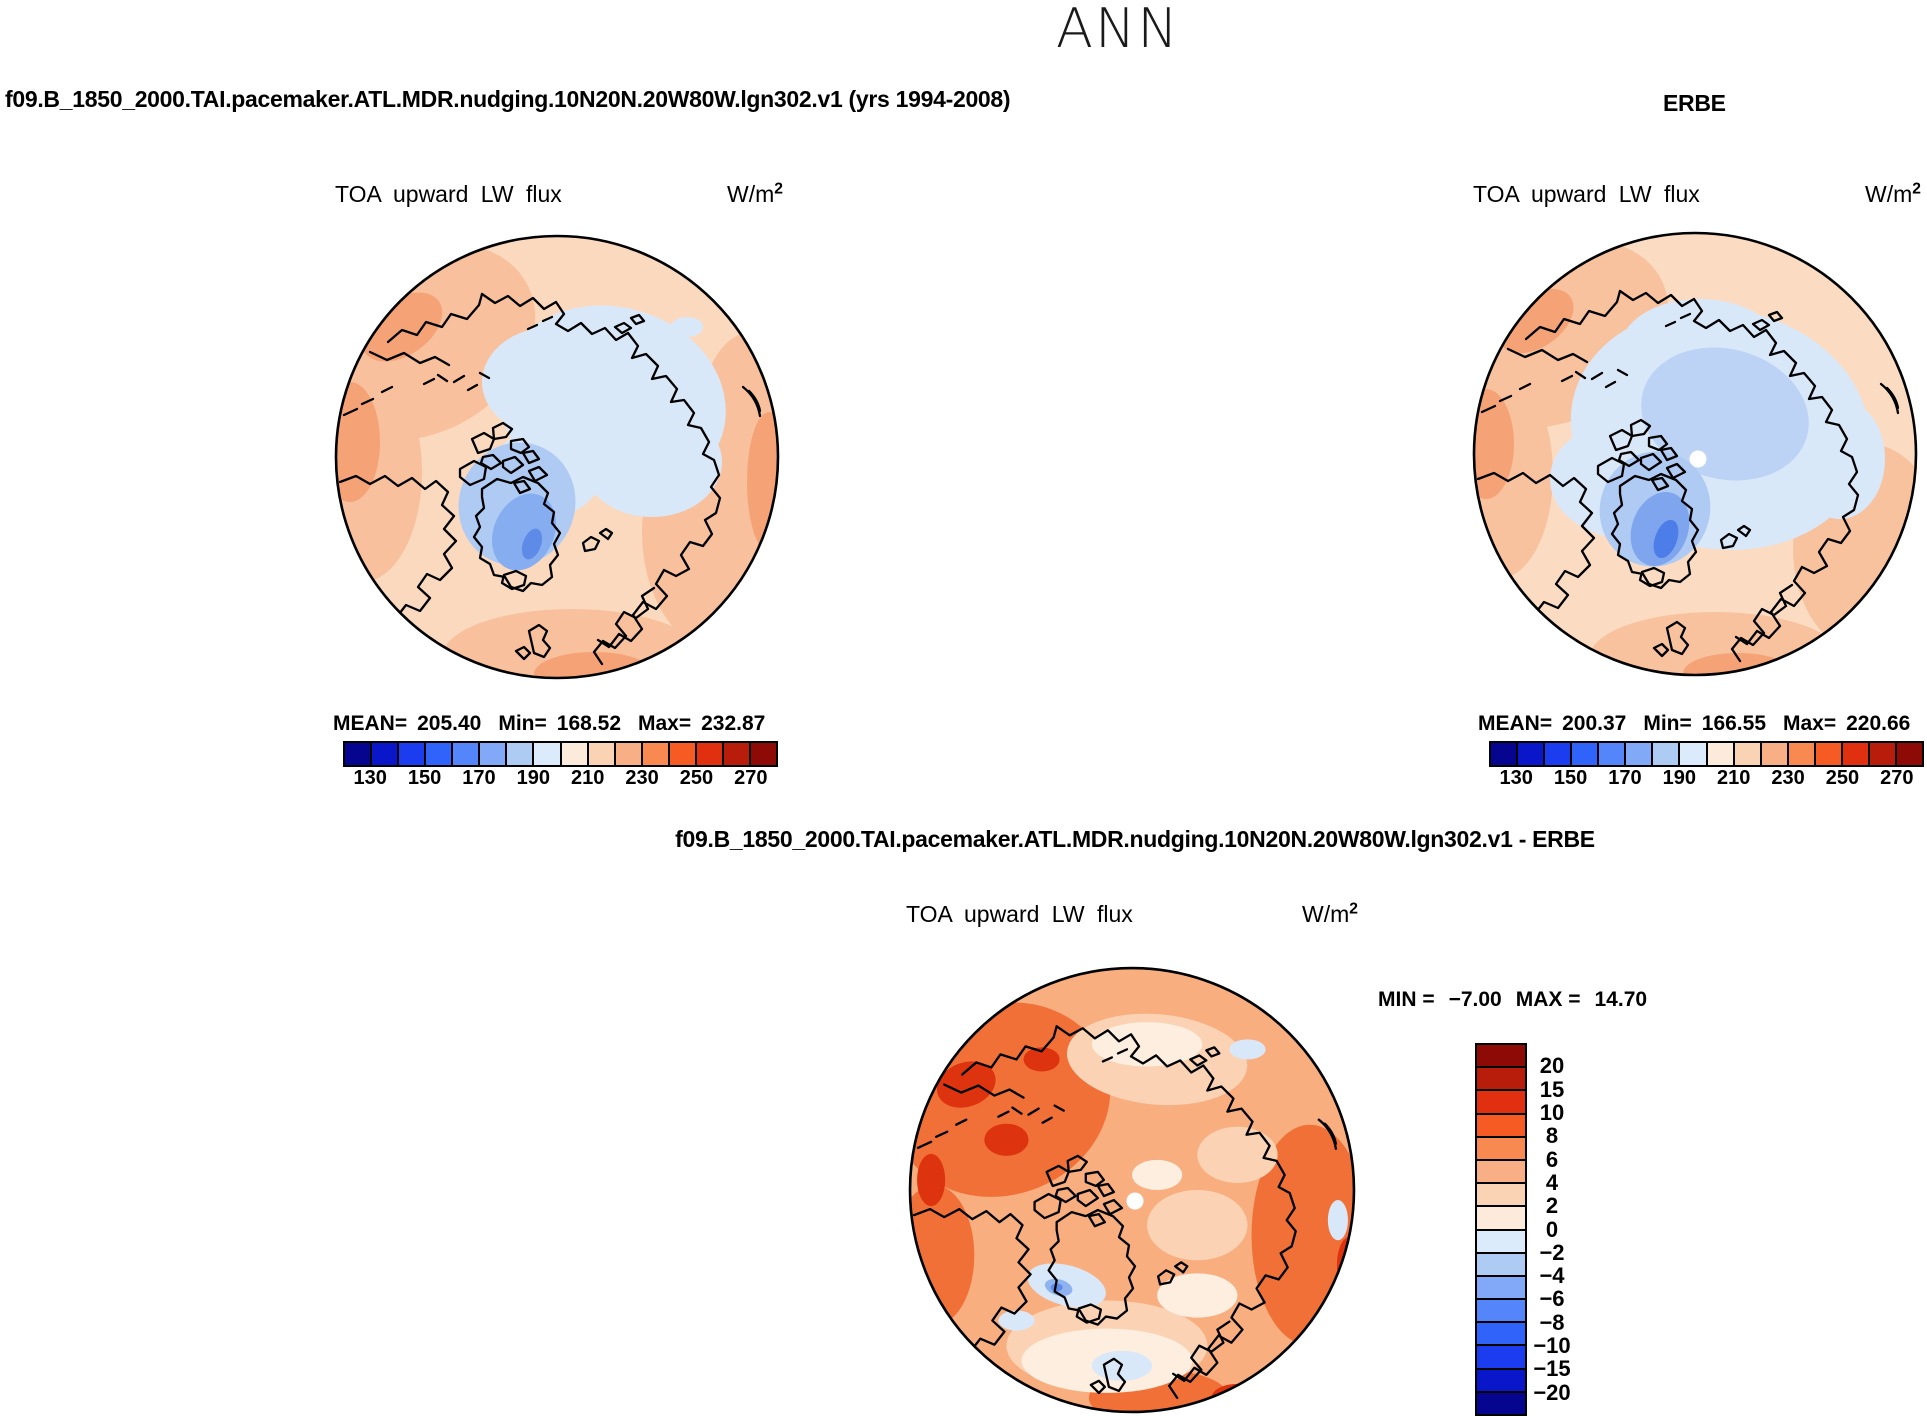  I want to click on max-value: 220.66, so click(1878, 723).